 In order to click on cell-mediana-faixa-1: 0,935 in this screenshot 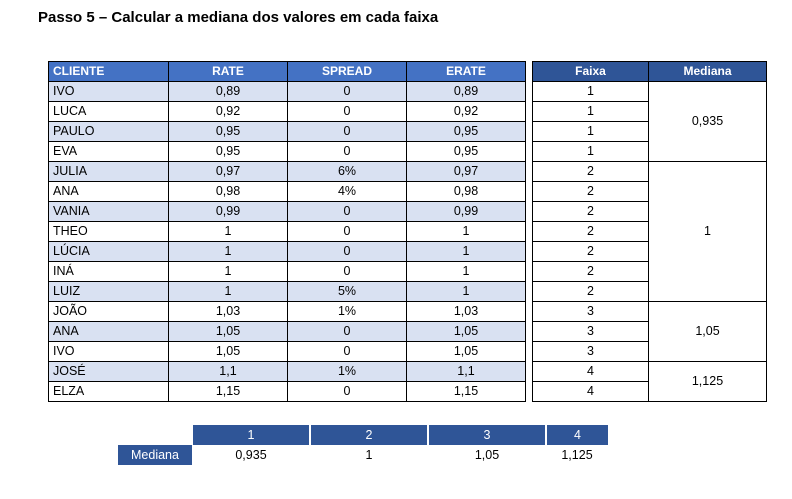, I will do `click(707, 121)`.